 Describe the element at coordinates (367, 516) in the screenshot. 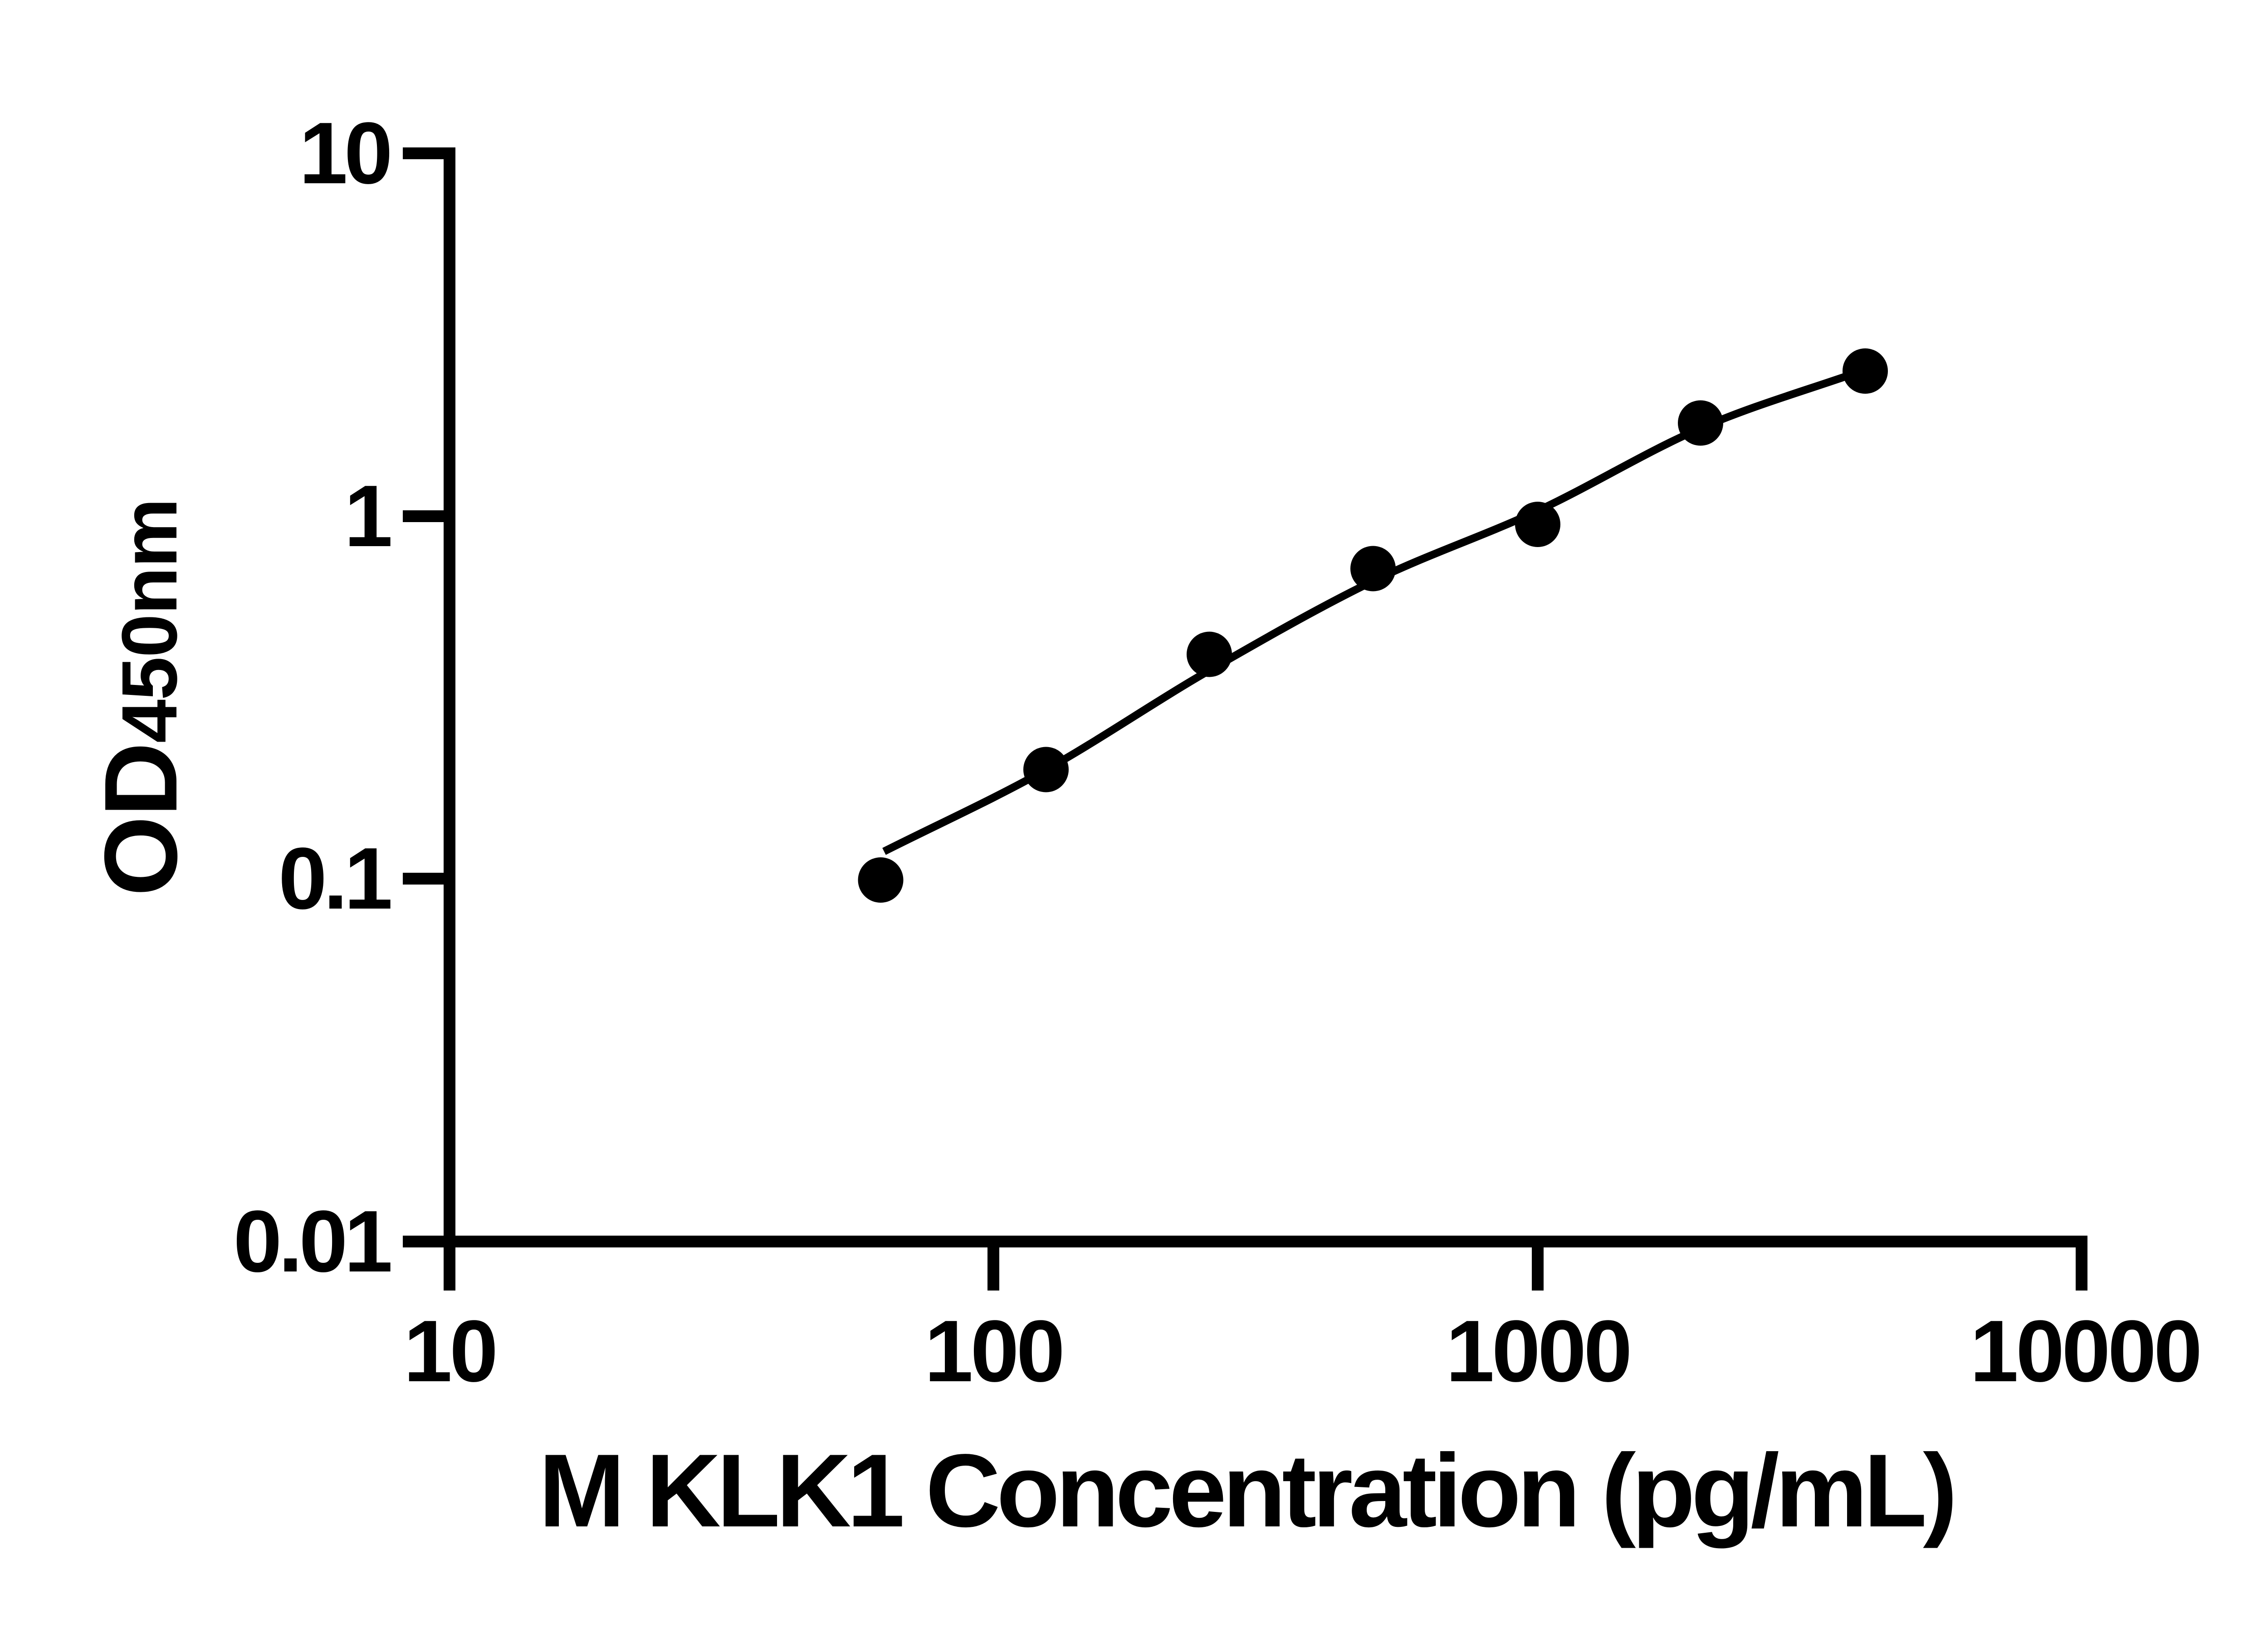

I see `svg-text: 1` at that location.